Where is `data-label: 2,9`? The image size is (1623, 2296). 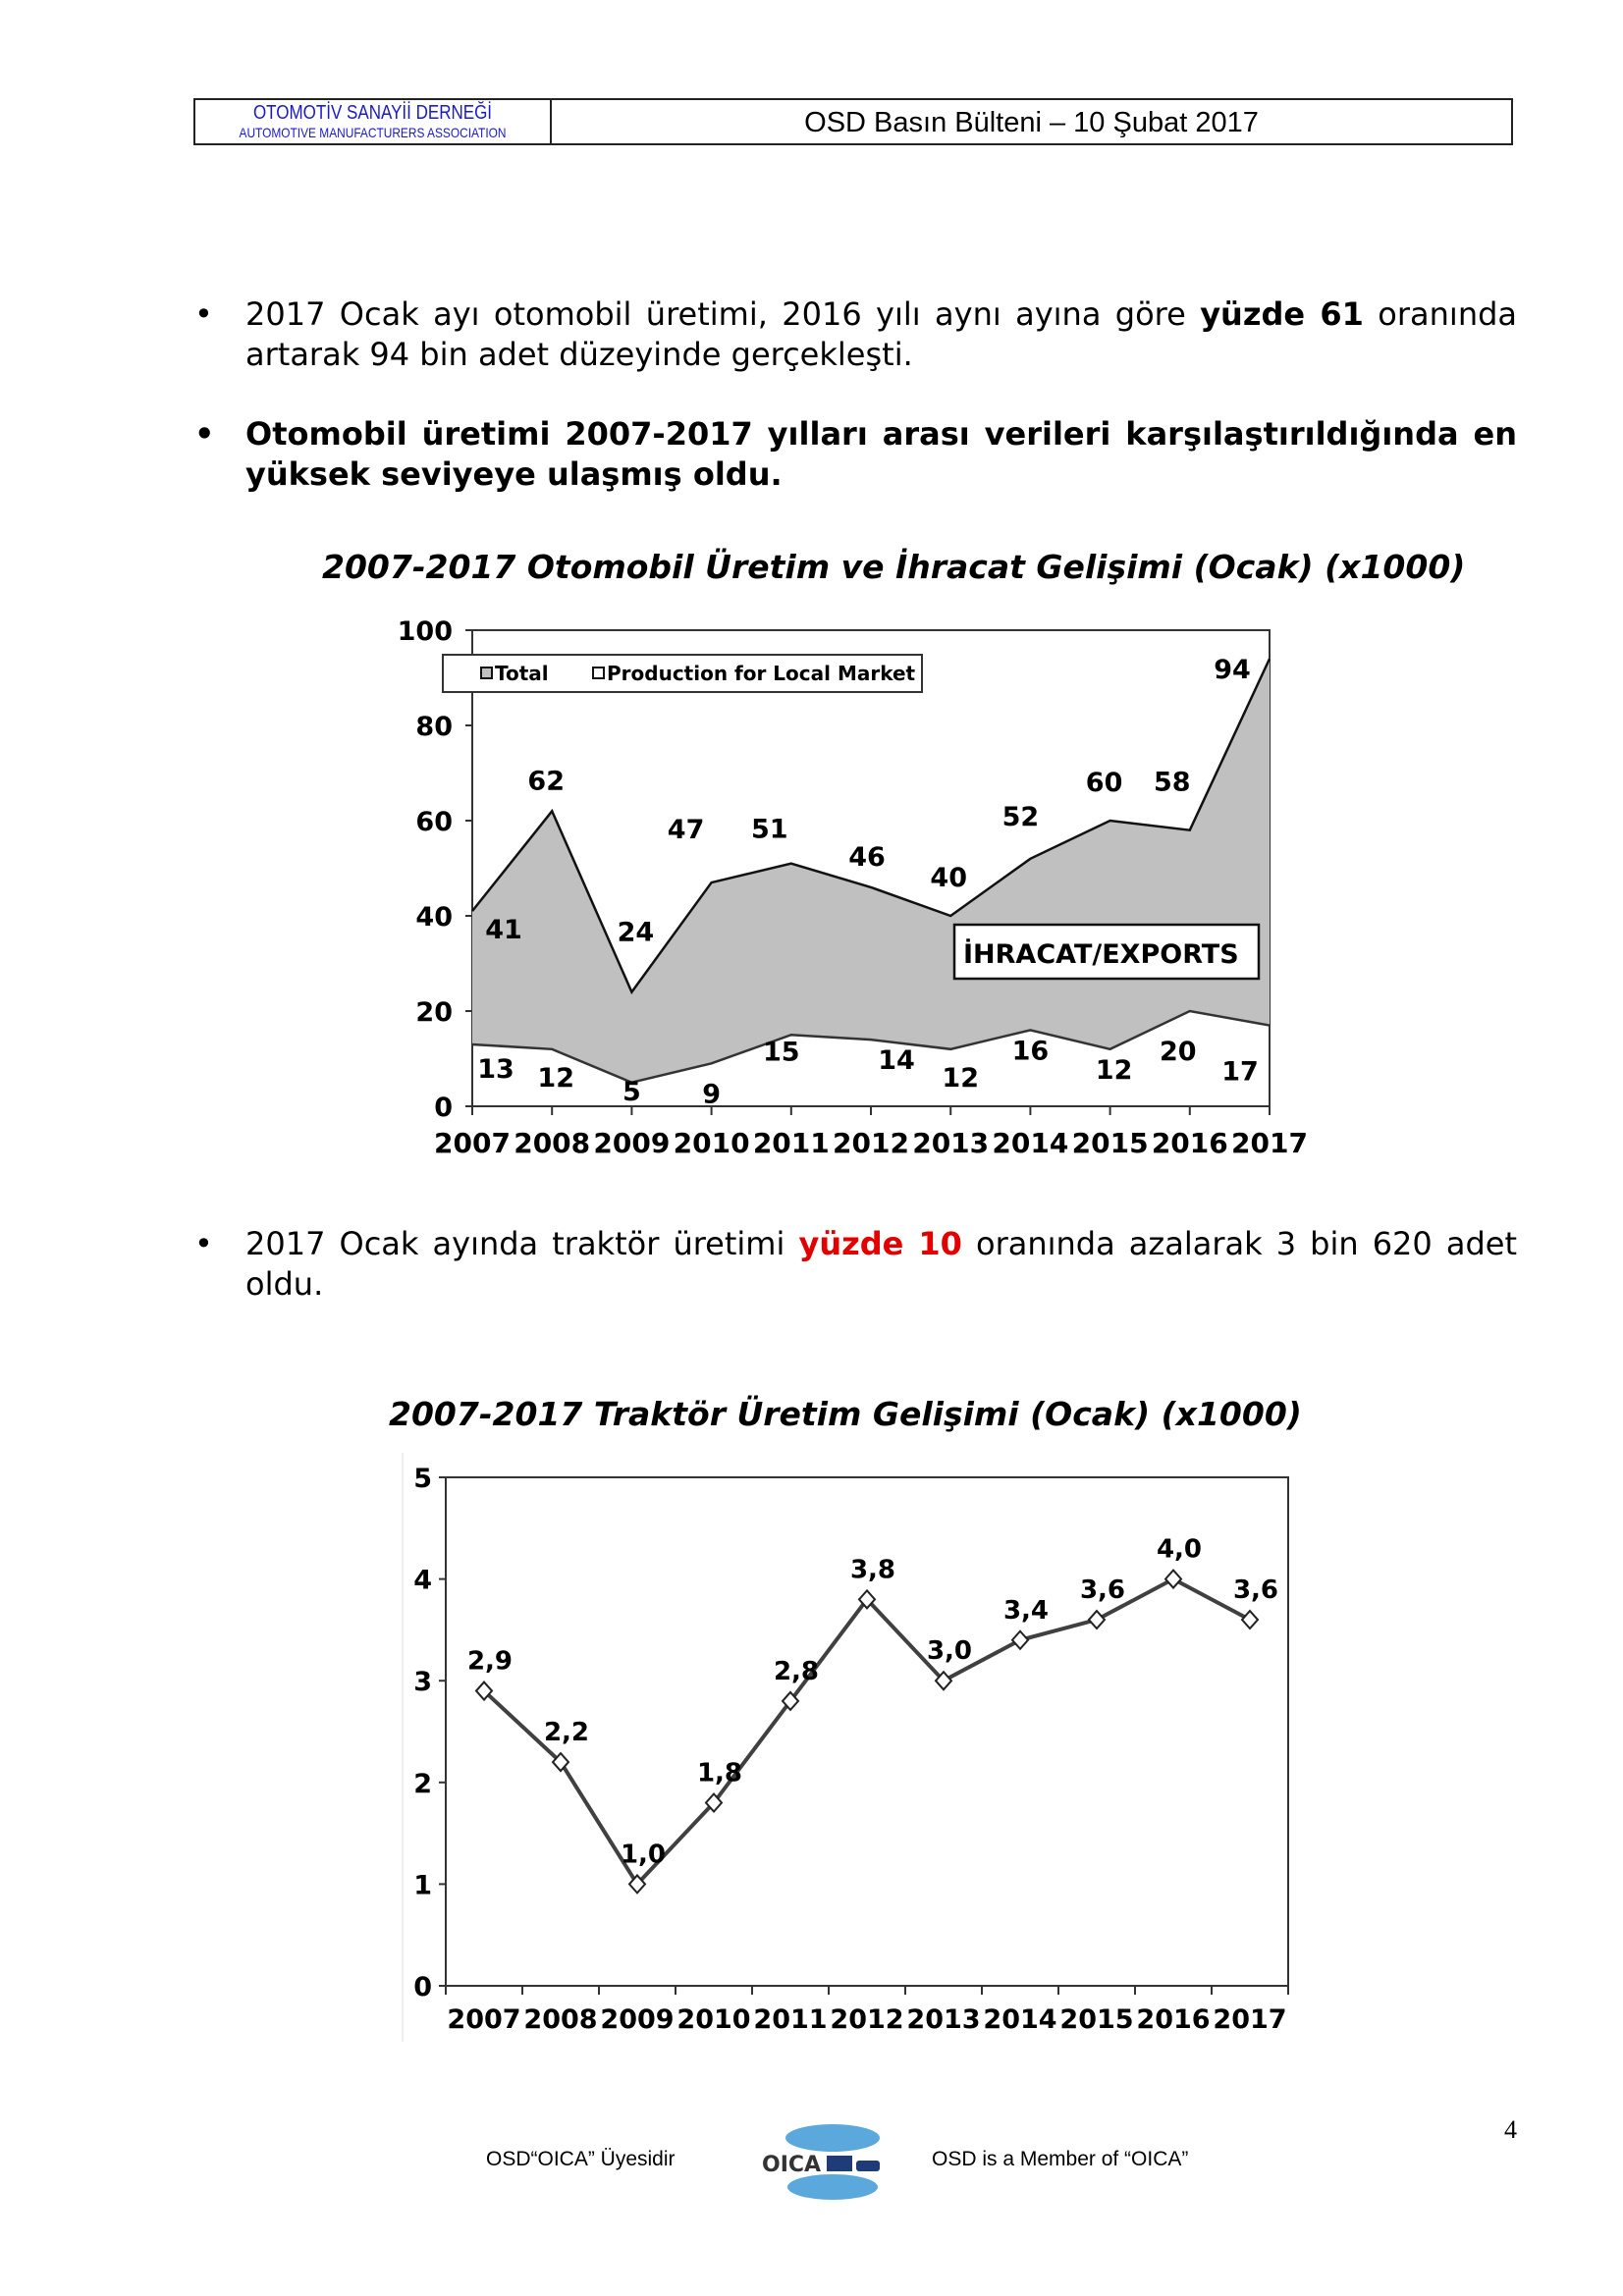 data-label: 2,9 is located at coordinates (490, 1662).